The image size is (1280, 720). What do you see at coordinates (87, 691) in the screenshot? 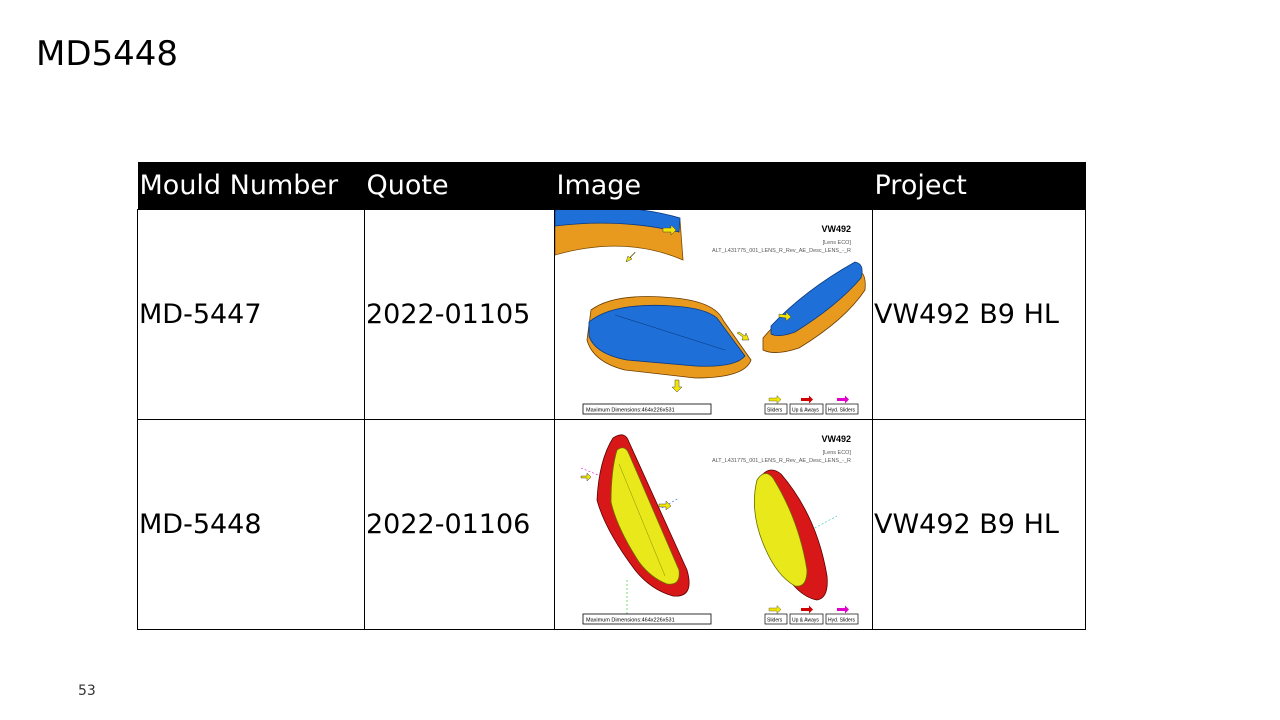
I see `page-number: 53` at bounding box center [87, 691].